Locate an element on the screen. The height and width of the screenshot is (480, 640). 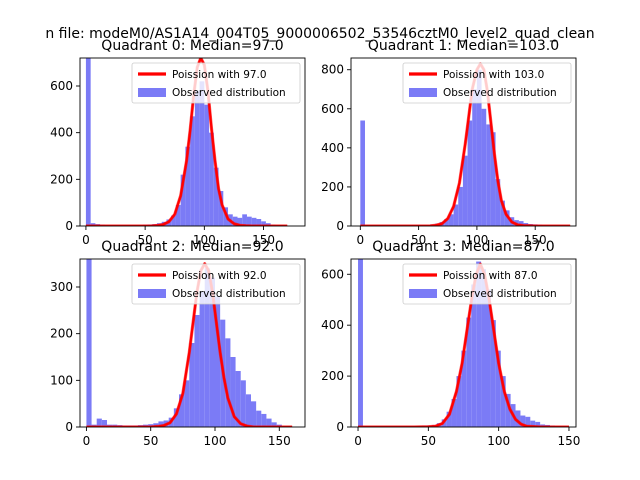
legend: Poission with 92.0 Observed distribution is located at coordinates (216, 284).